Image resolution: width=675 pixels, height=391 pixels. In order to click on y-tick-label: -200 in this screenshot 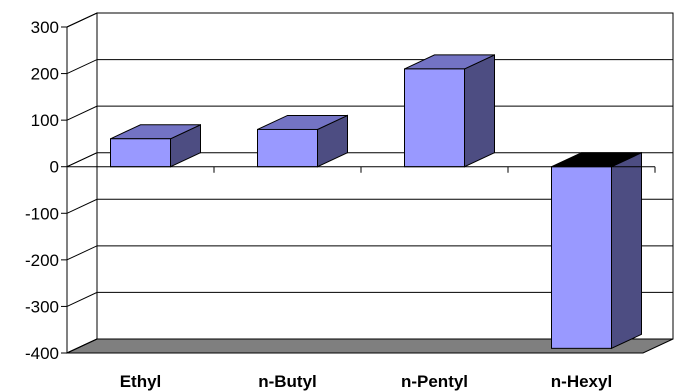, I will do `click(42, 260)`.